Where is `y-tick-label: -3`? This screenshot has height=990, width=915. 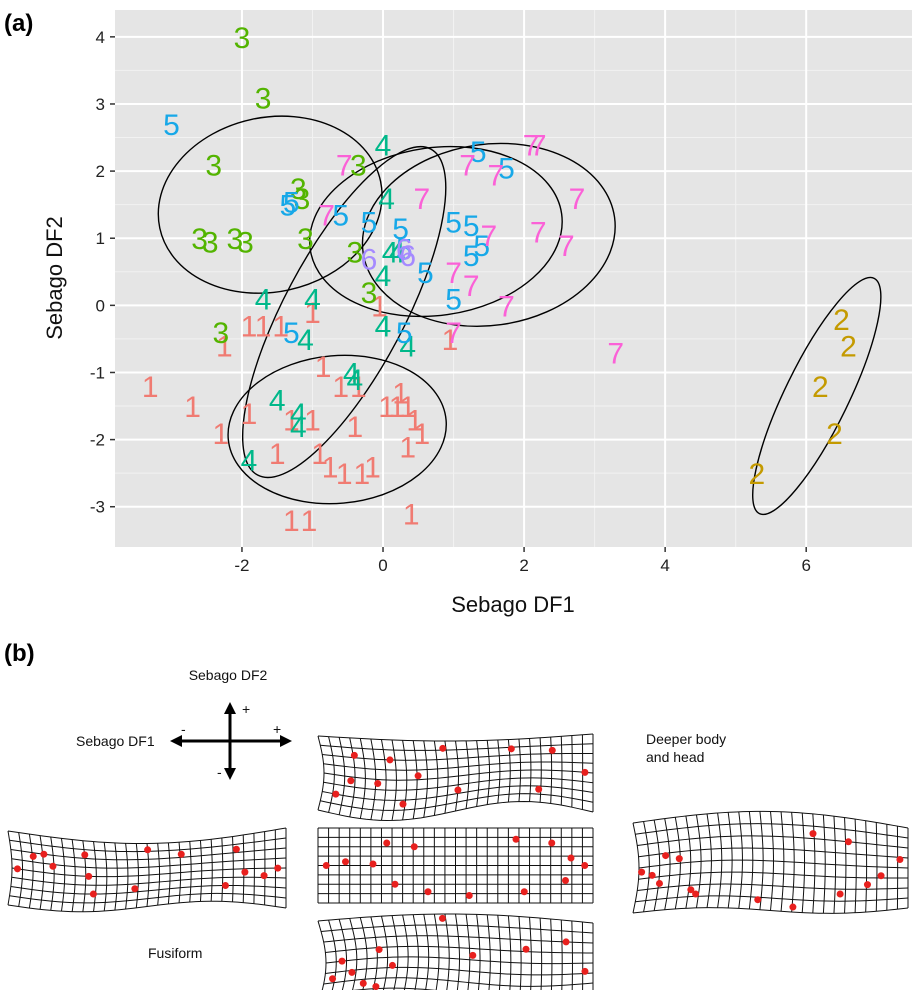 y-tick-label: -3 is located at coordinates (97, 507).